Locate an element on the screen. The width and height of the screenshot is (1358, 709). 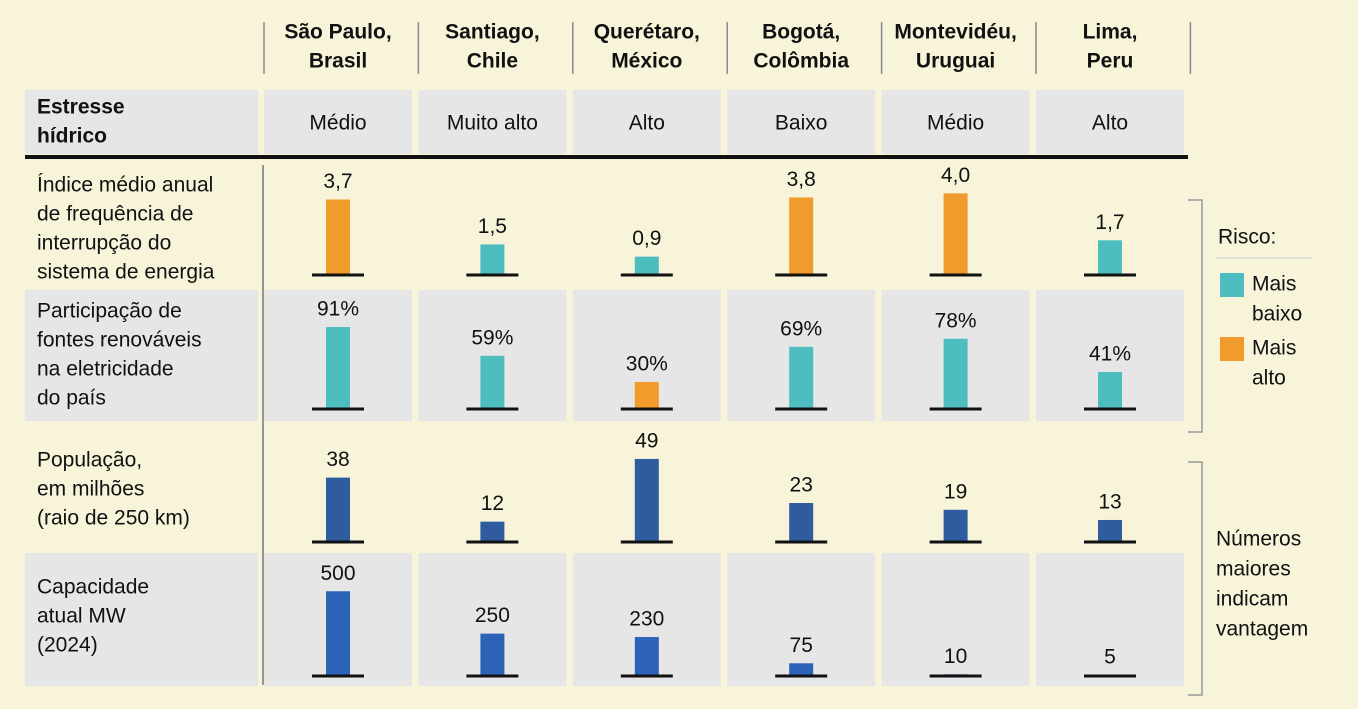
value-label: 1,7 is located at coordinates (1109, 222).